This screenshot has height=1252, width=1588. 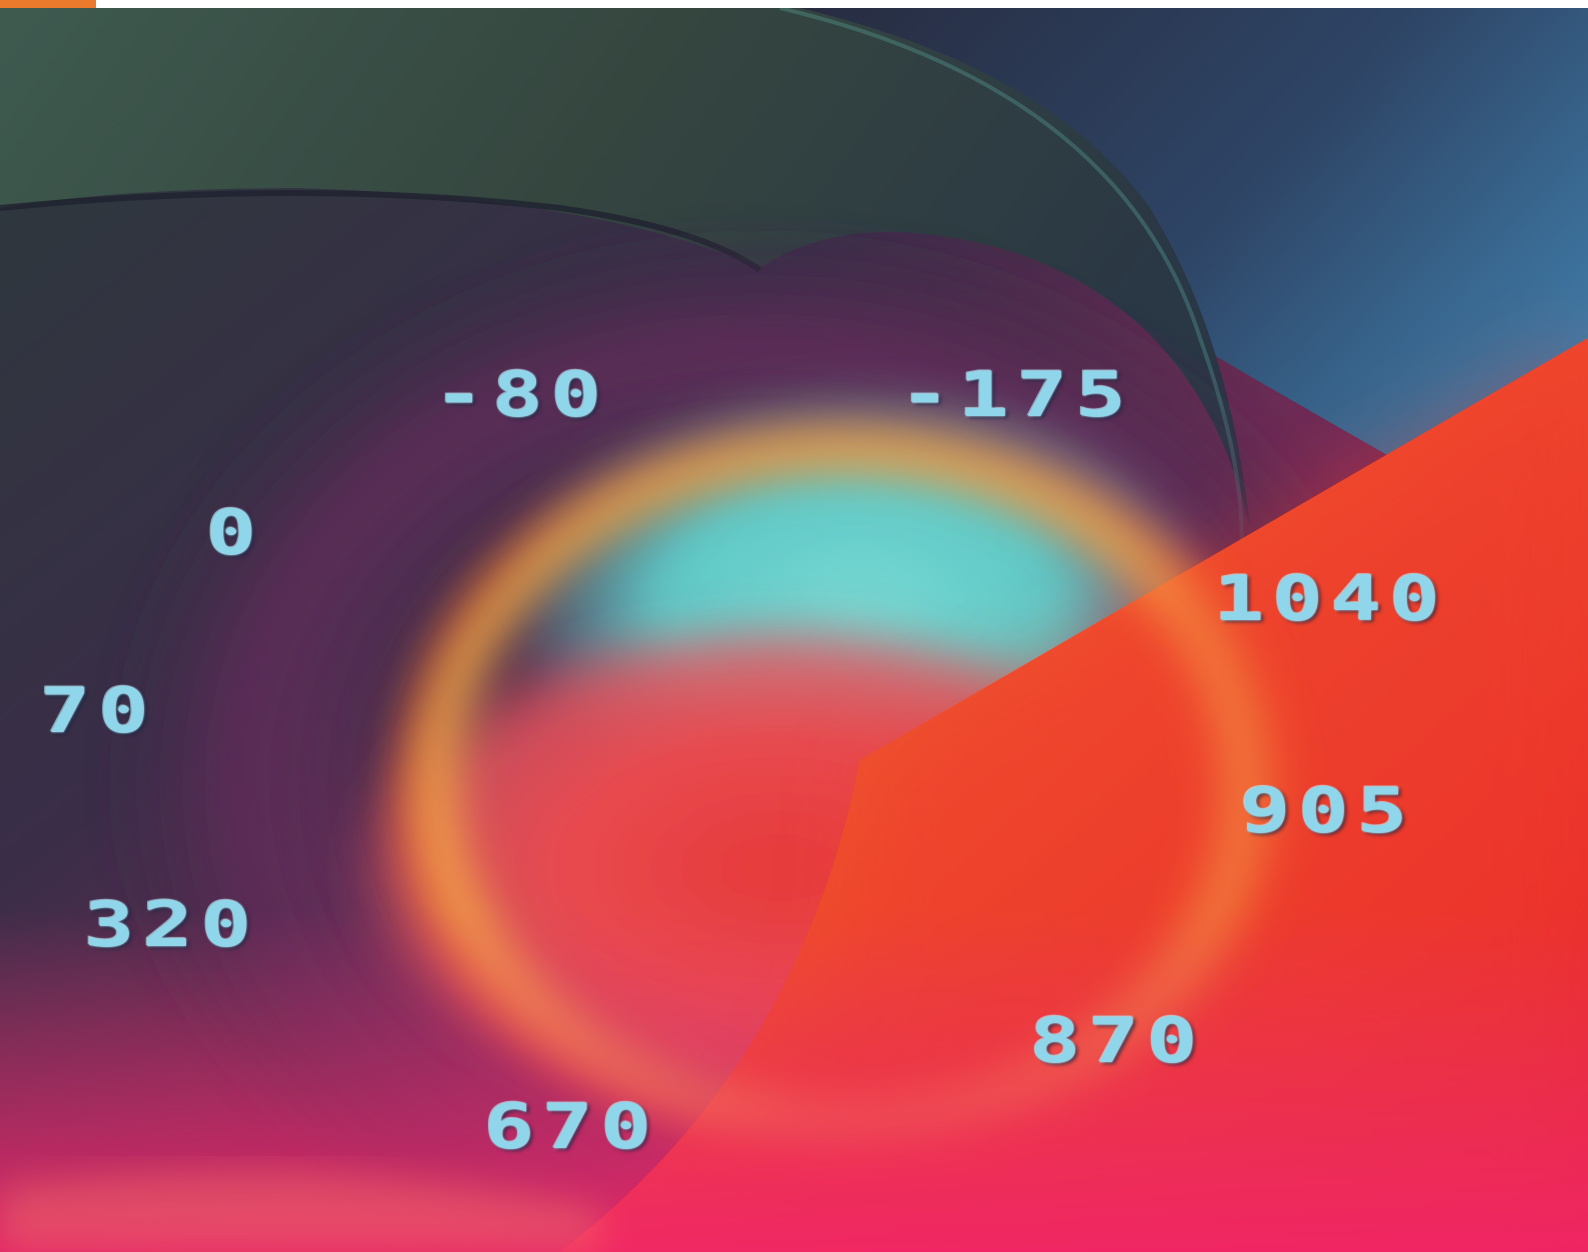 What do you see at coordinates (794, 4) in the screenshot?
I see `top-white-strip` at bounding box center [794, 4].